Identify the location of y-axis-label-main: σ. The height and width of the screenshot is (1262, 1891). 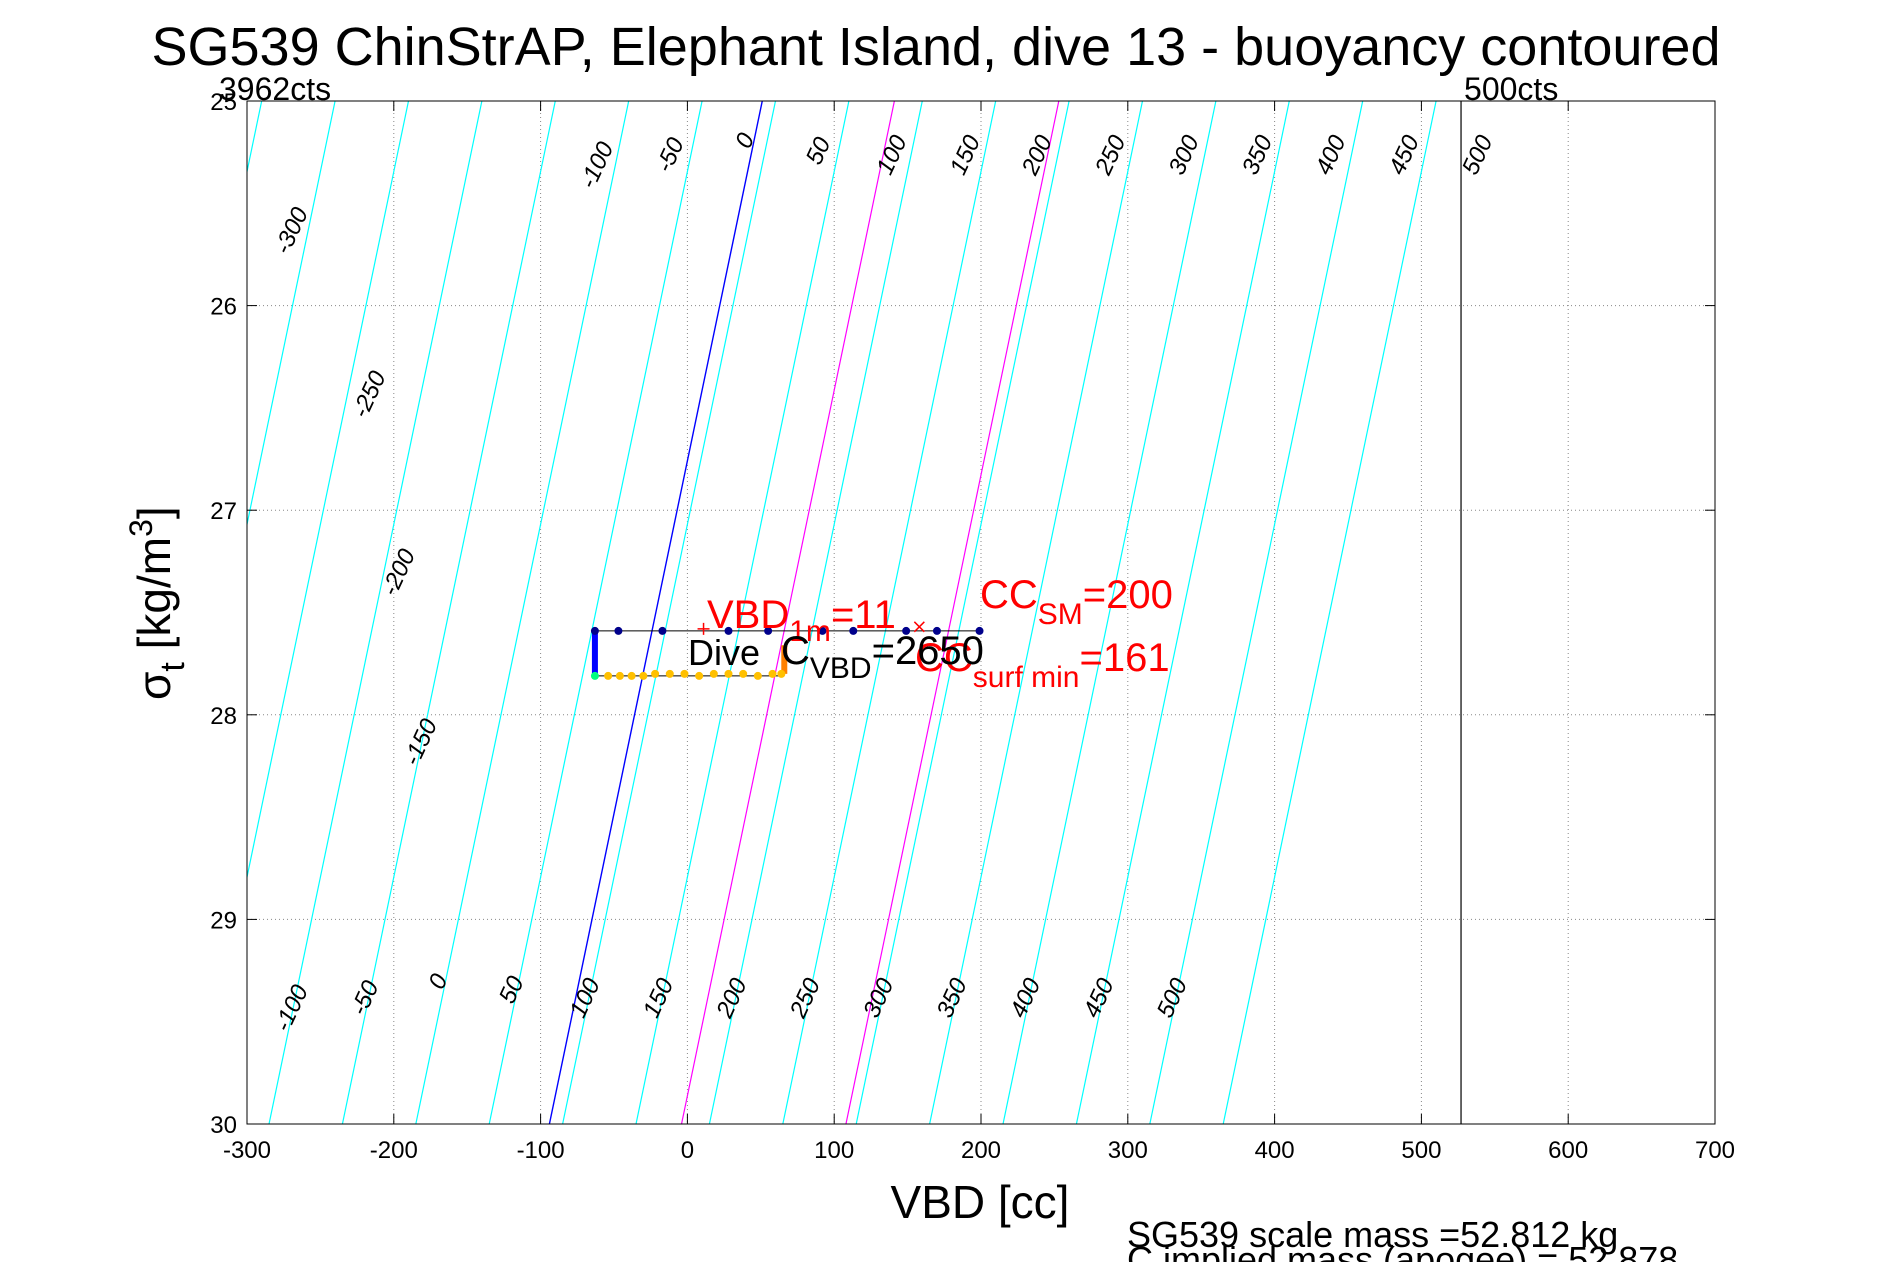
(154, 686).